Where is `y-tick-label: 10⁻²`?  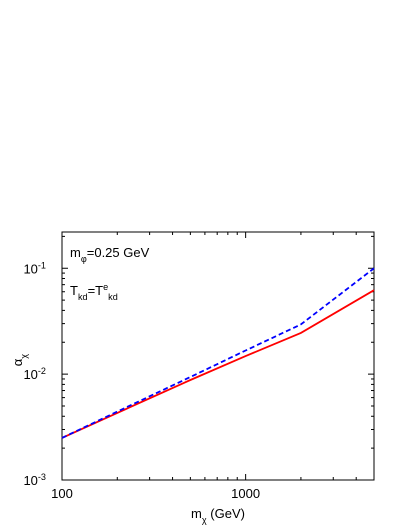
y-tick-label: 10⁻² is located at coordinates (34, 374).